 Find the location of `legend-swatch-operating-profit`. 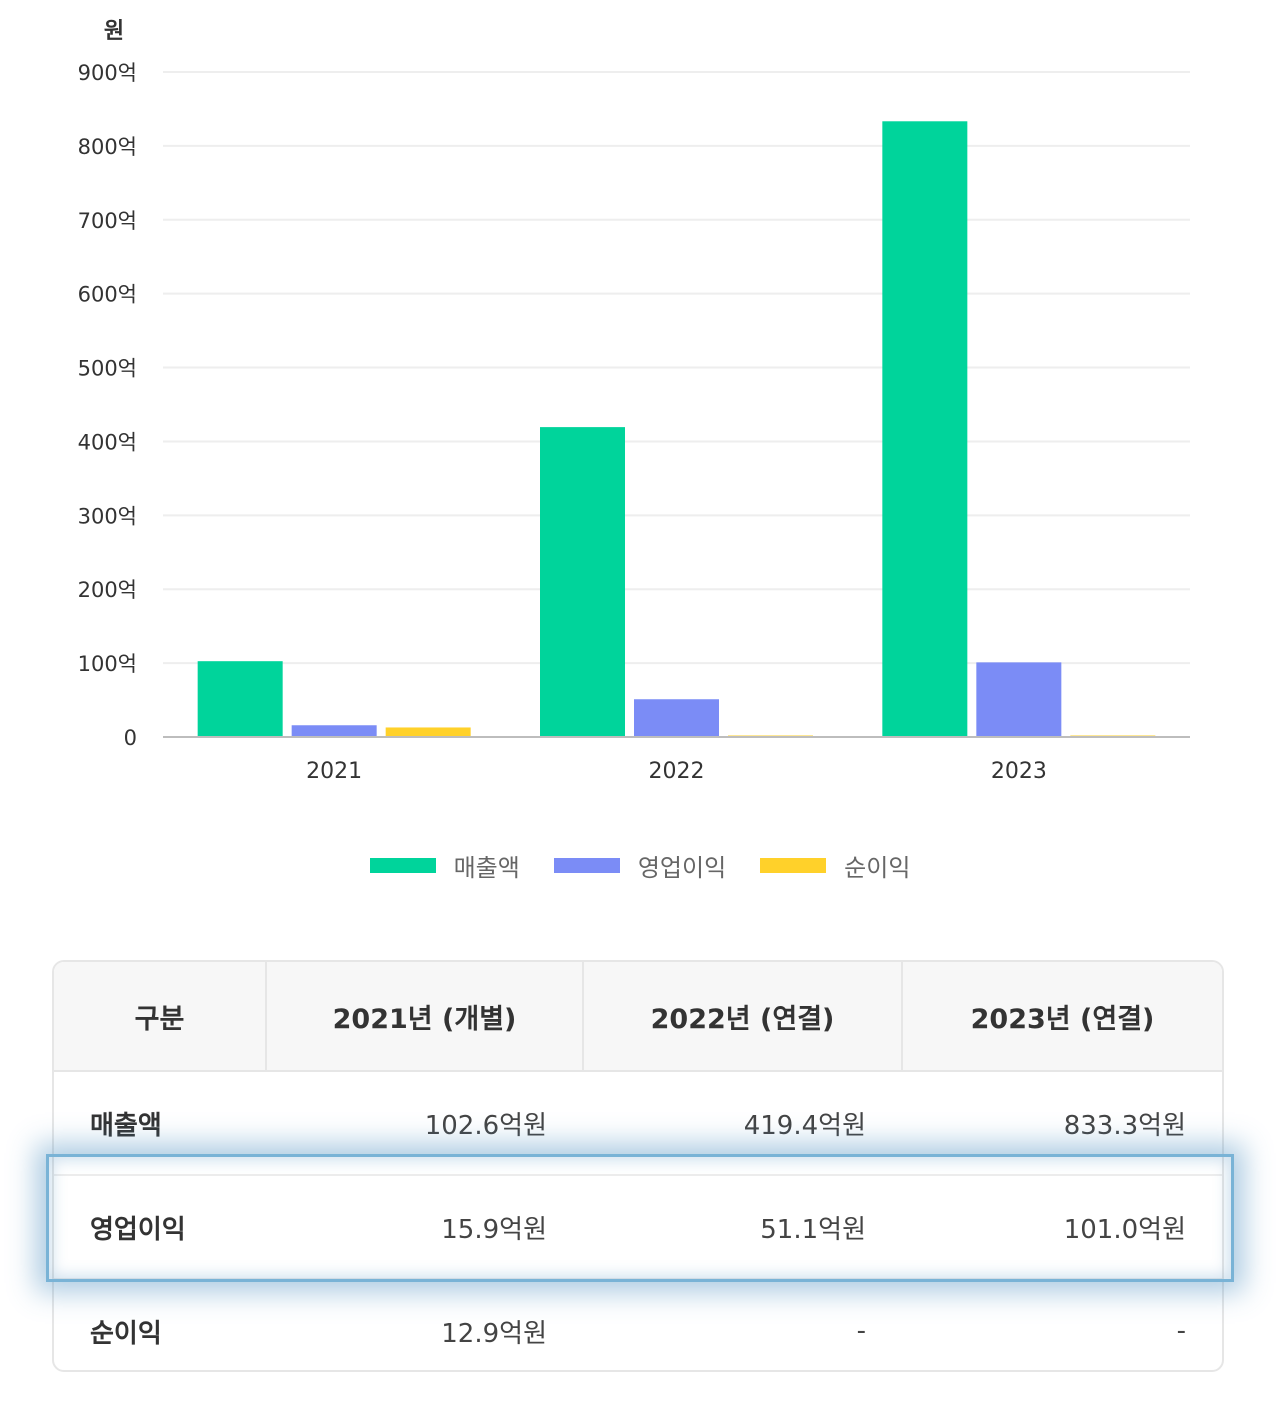

legend-swatch-operating-profit is located at coordinates (586, 865).